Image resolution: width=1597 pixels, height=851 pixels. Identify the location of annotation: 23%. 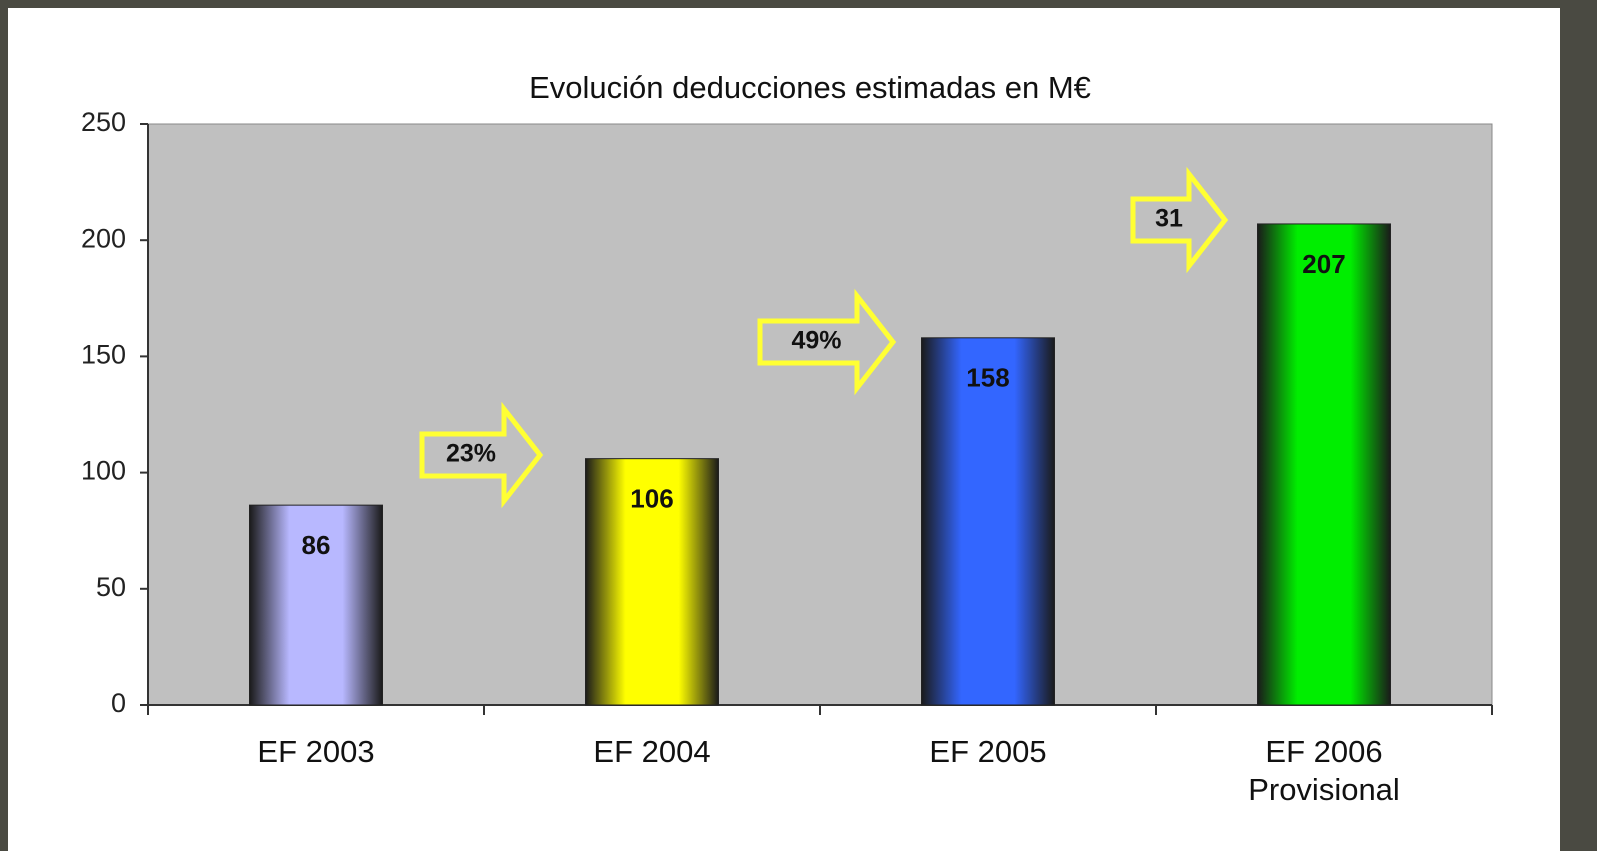
(471, 454).